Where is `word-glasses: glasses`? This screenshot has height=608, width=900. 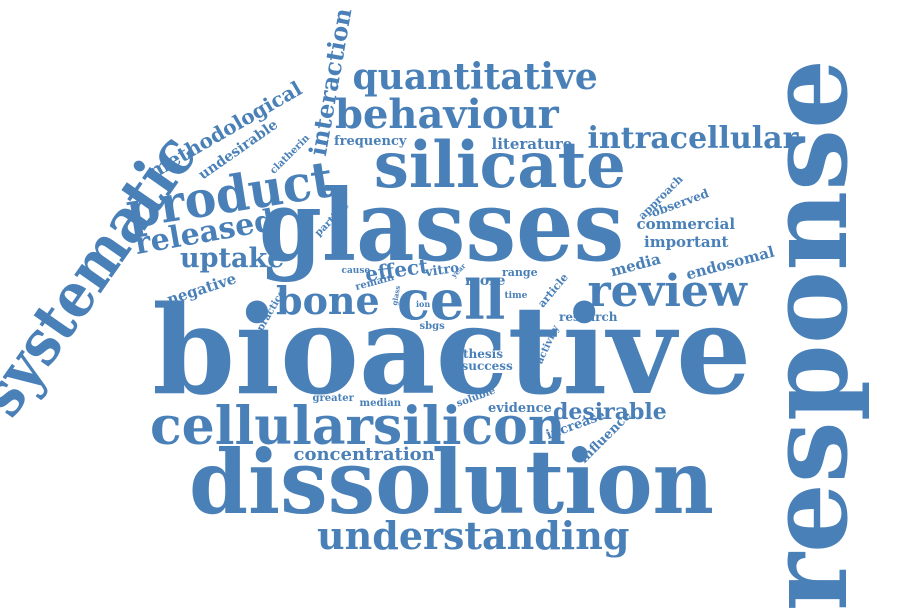 word-glasses: glasses is located at coordinates (441, 226).